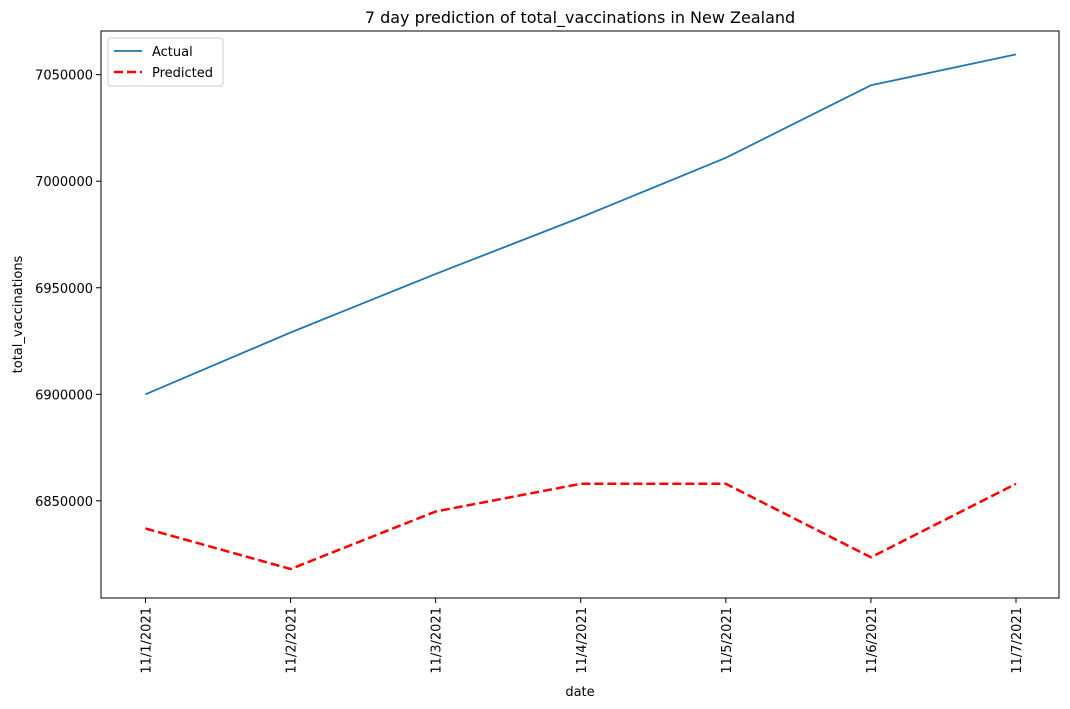 This screenshot has width=1070, height=709. What do you see at coordinates (579, 692) in the screenshot?
I see `x-axis-label: date` at bounding box center [579, 692].